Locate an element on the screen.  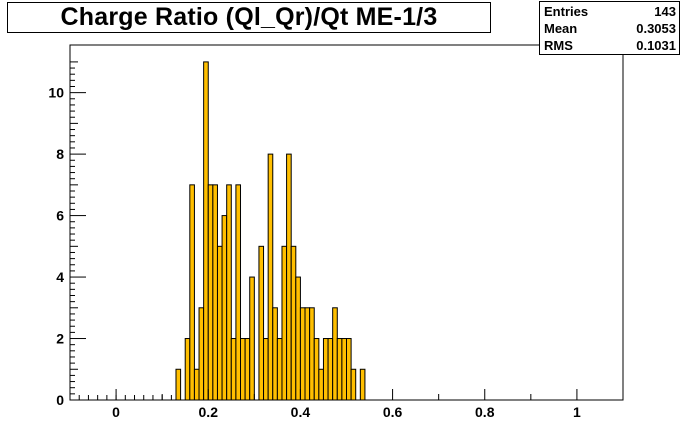
x-tick-label: 1 is located at coordinates (577, 412).